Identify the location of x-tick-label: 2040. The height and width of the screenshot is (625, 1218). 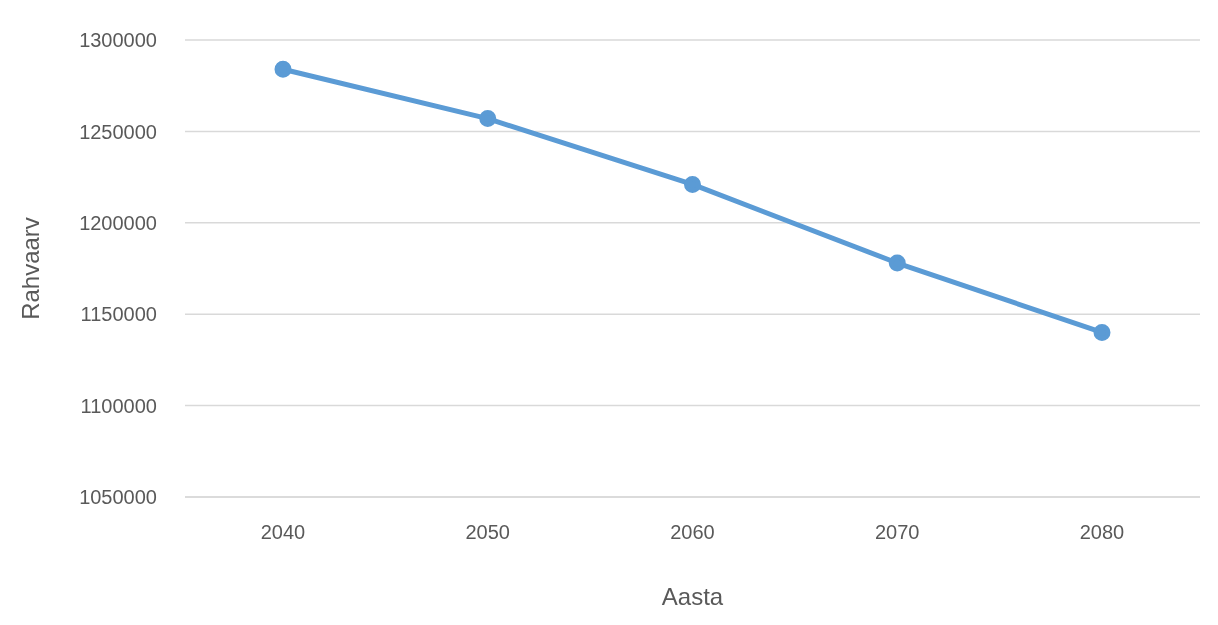
(283, 532).